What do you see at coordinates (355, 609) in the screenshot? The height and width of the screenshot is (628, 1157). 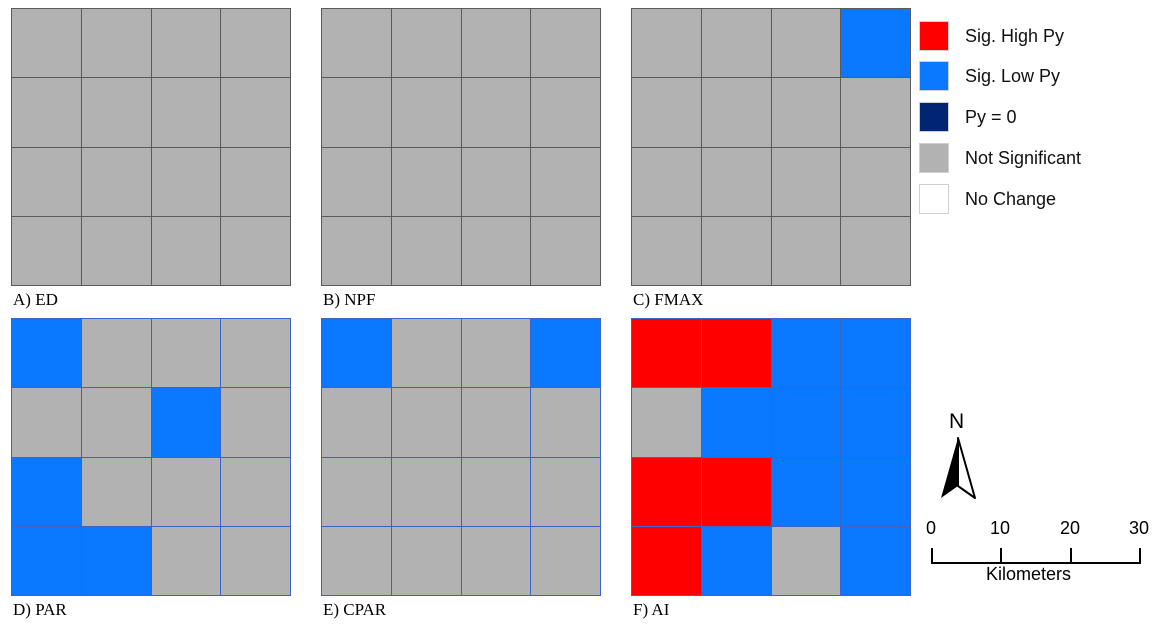 I see `panel-label: E) CPAR` at bounding box center [355, 609].